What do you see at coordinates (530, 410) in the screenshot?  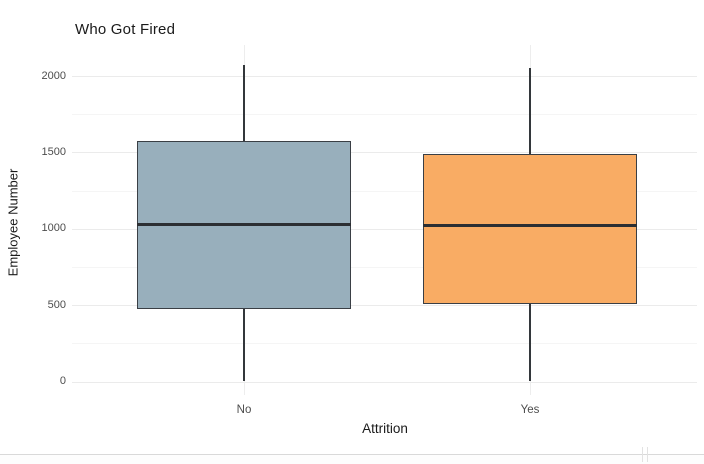 I see `x-tick-label: Yes` at bounding box center [530, 410].